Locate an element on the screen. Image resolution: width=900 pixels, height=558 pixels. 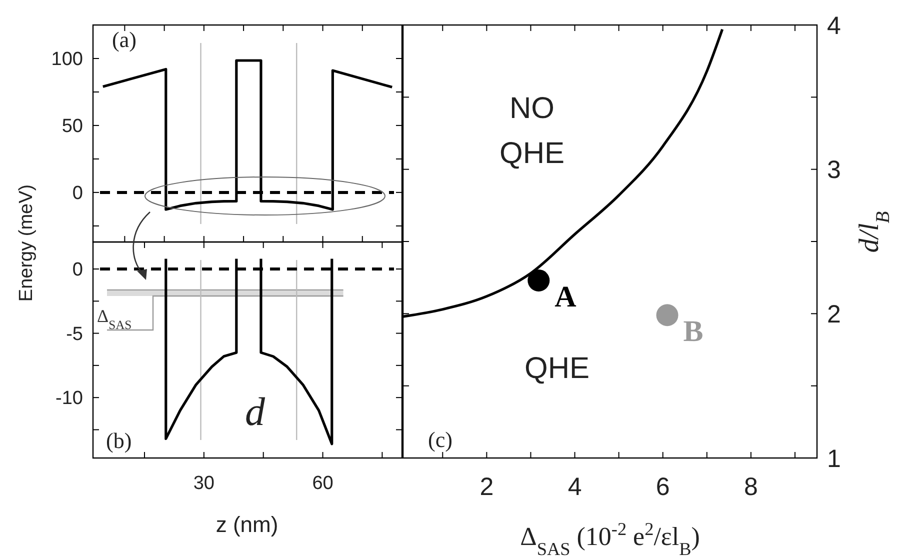
y-tick-label: 2 is located at coordinates (834, 314).